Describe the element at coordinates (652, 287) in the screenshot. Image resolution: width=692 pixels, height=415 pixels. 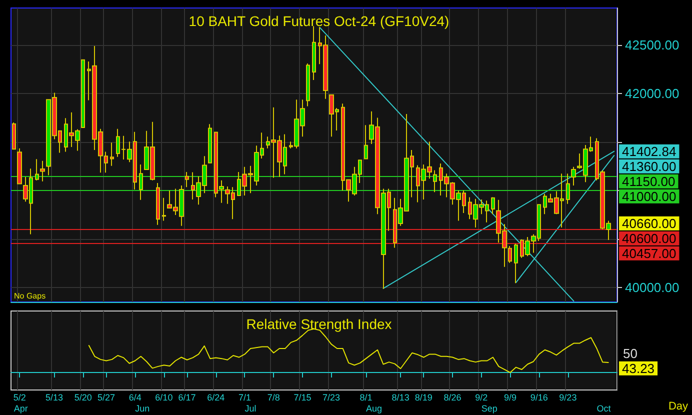
I see `y-tick-label: 40000.00` at that location.